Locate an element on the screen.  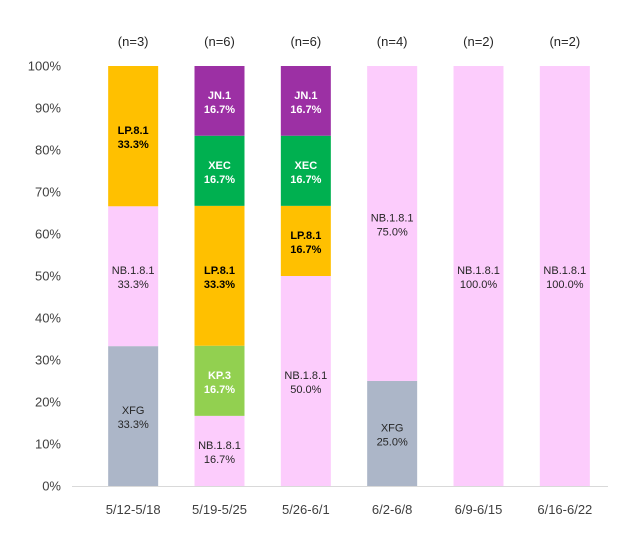
y-tick-label: 70% is located at coordinates (48, 192).